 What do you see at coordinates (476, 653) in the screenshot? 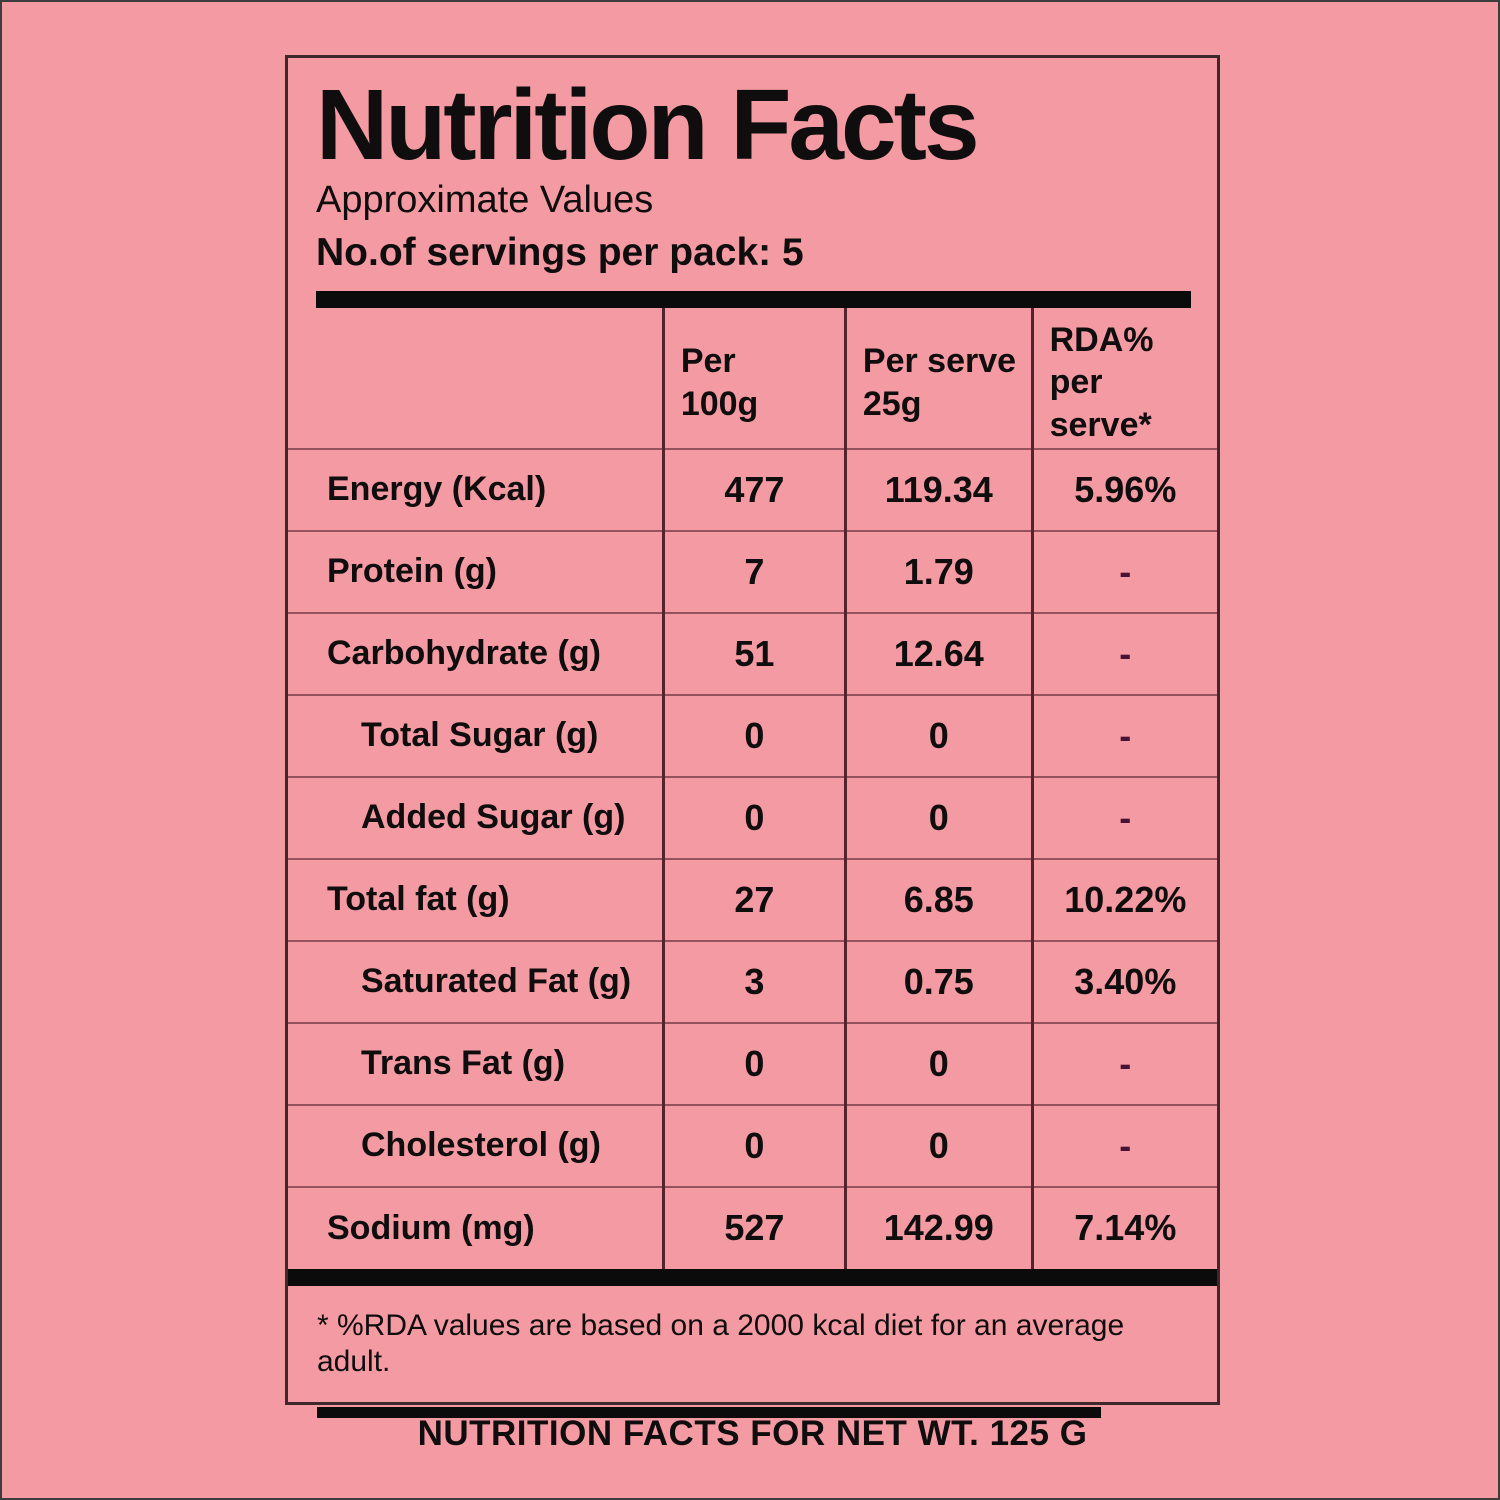
I see `row-label: Carbohydrate (g)` at bounding box center [476, 653].